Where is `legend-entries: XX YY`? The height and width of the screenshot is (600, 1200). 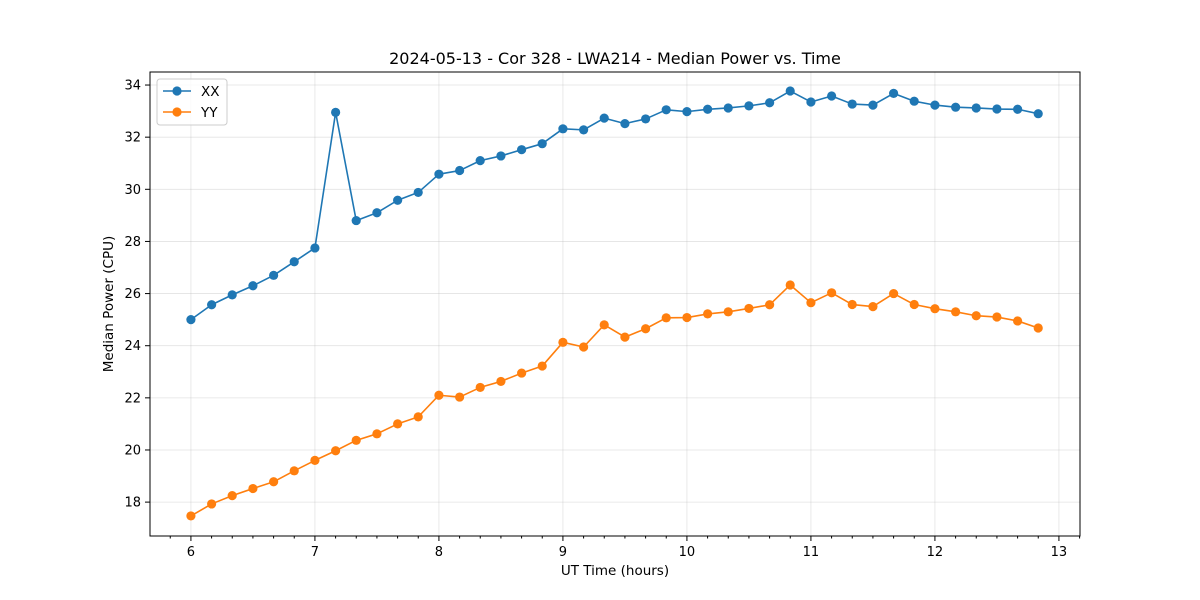
legend-entries: XX YY is located at coordinates (191, 102).